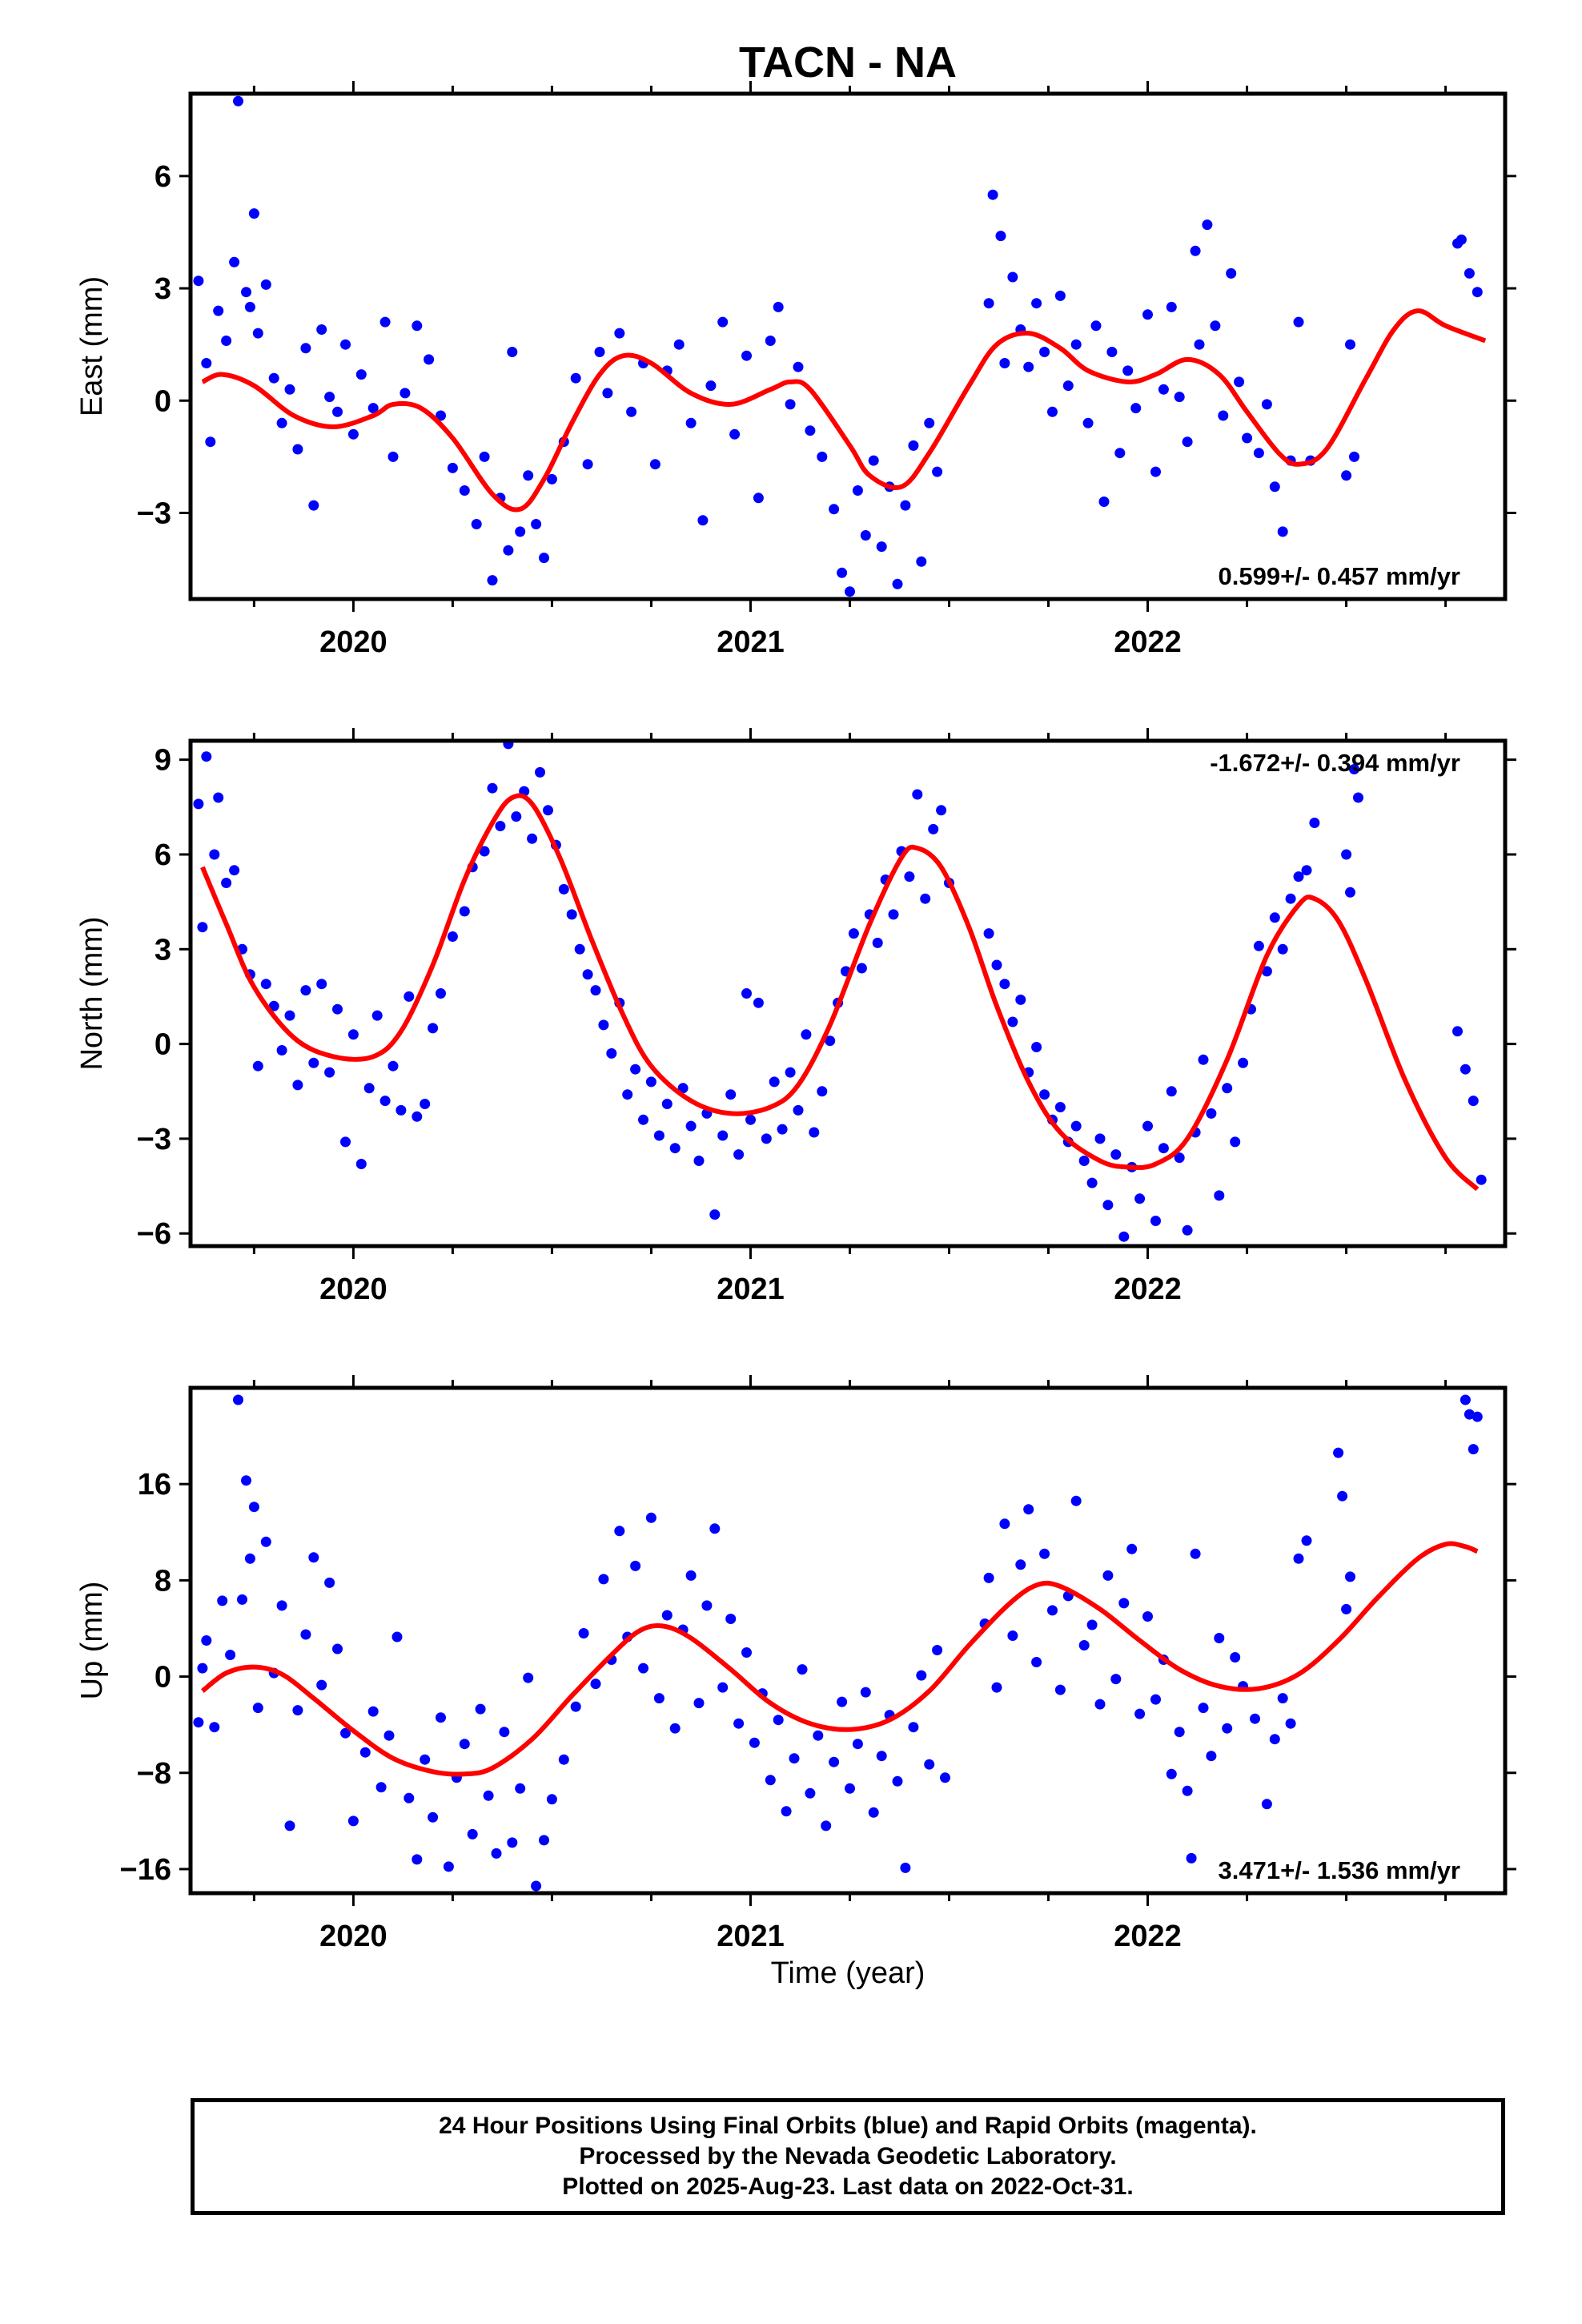 This screenshot has width=1582, height=2324. I want to click on y-axis-label: Up (mm), so click(92, 1641).